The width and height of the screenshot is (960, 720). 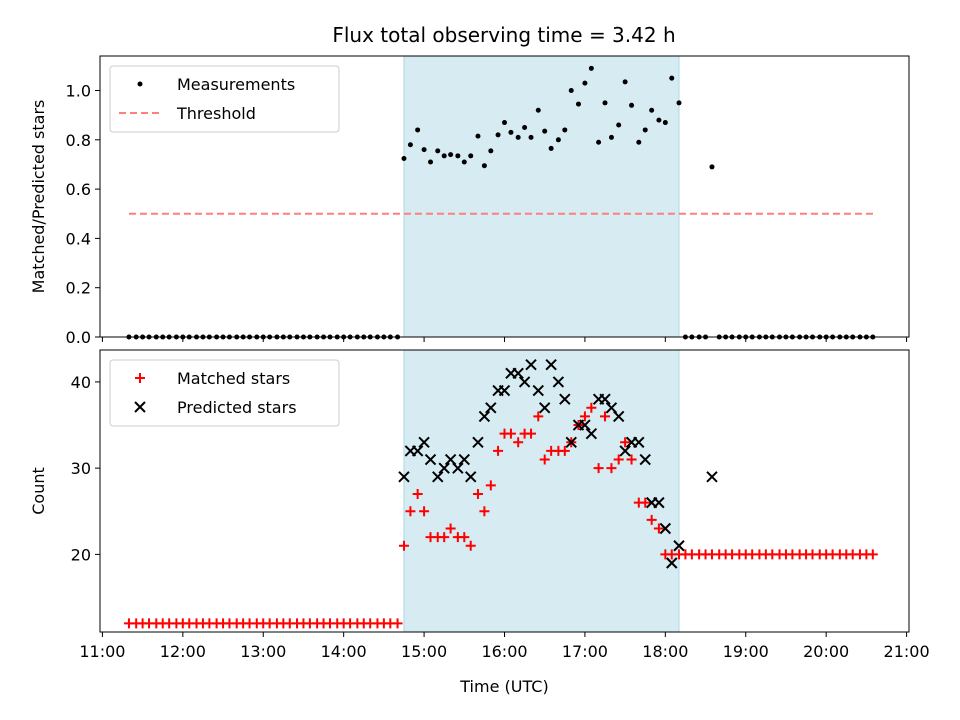 I want to click on x-tick-label: 15:00, so click(x=424, y=651).